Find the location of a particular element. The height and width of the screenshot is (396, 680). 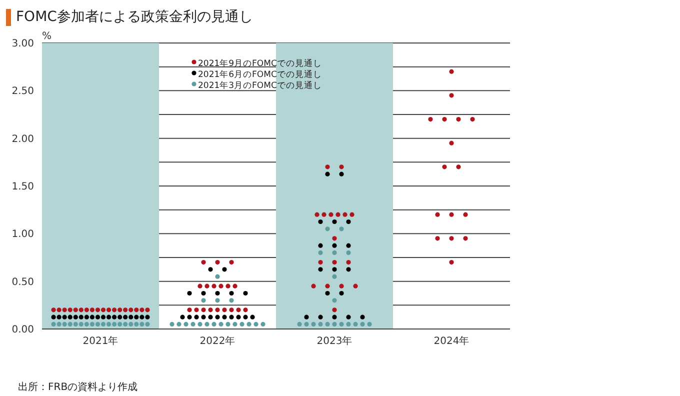

text: 出所：FRBの資料より作成 is located at coordinates (78, 387).